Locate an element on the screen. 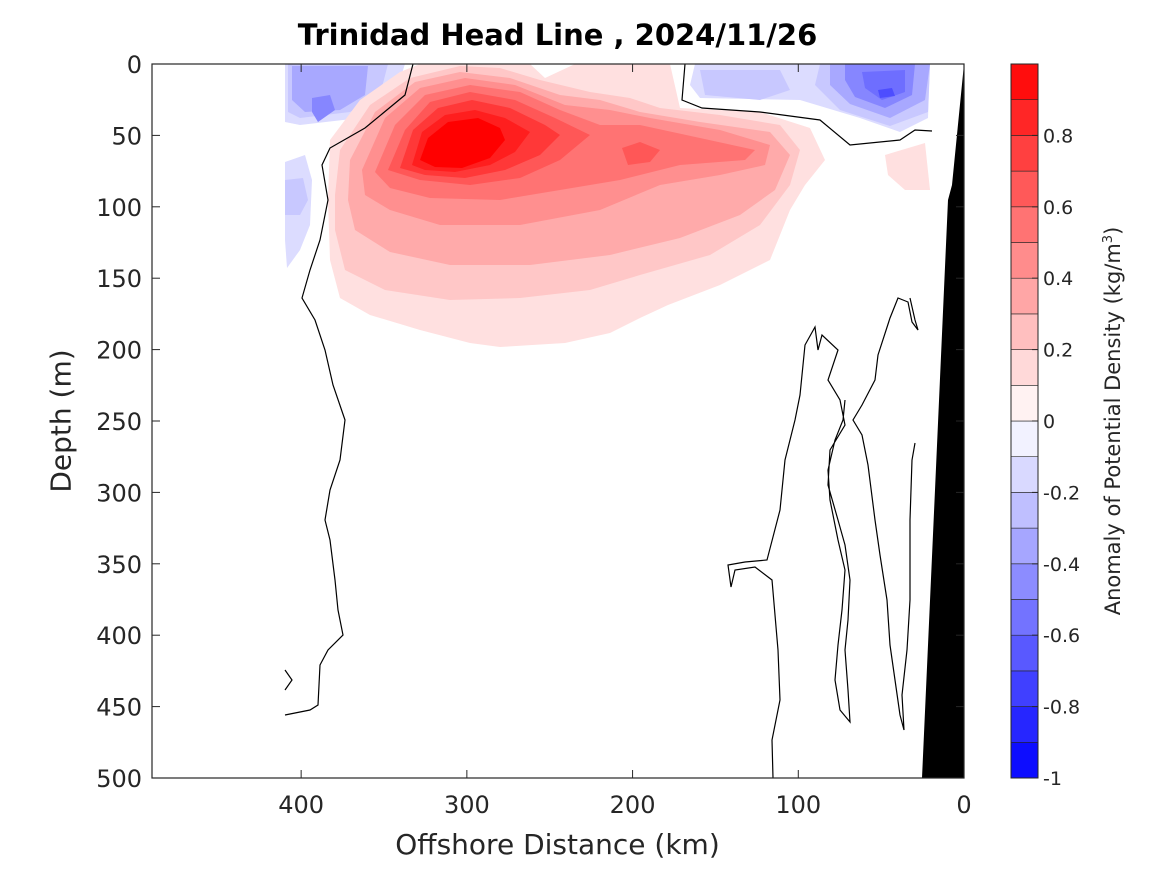 The width and height of the screenshot is (1167, 875). zero-contour-offshore is located at coordinates (349, 390).